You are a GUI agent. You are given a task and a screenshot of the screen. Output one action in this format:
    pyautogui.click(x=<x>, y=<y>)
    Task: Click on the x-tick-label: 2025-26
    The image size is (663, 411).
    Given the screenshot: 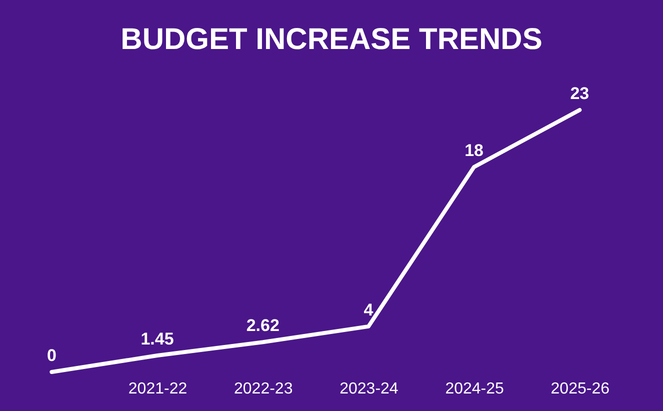 What is the action you would take?
    pyautogui.click(x=580, y=389)
    